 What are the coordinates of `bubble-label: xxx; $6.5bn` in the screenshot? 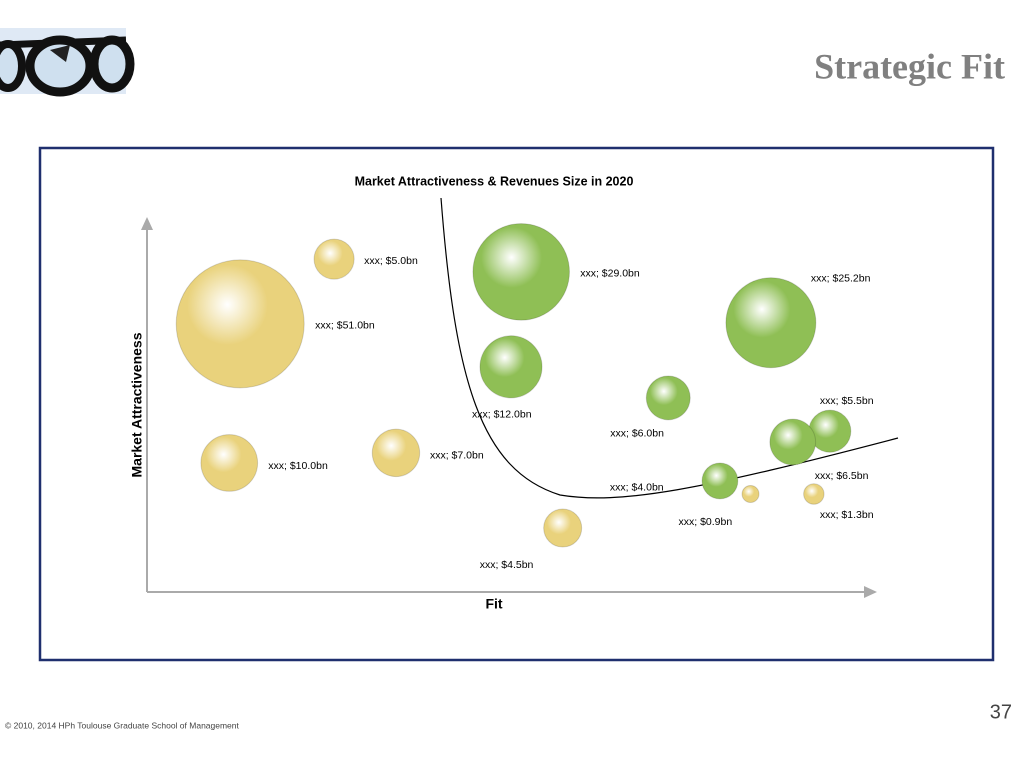 It's located at (842, 476).